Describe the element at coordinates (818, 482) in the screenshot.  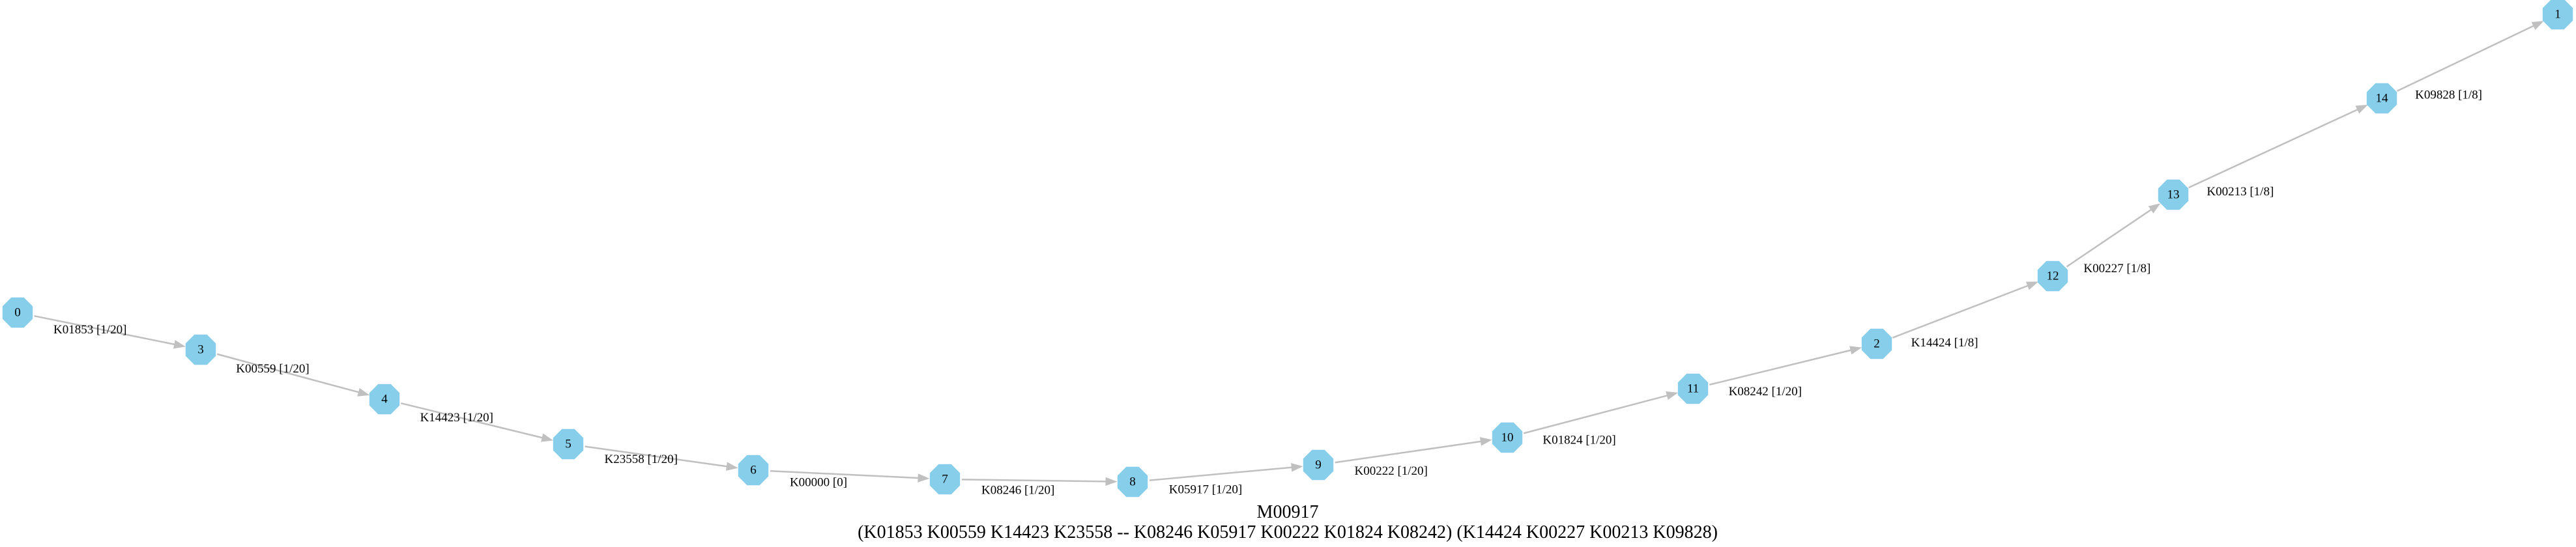
I see `edge-label-6-7: K00000 [0]` at that location.